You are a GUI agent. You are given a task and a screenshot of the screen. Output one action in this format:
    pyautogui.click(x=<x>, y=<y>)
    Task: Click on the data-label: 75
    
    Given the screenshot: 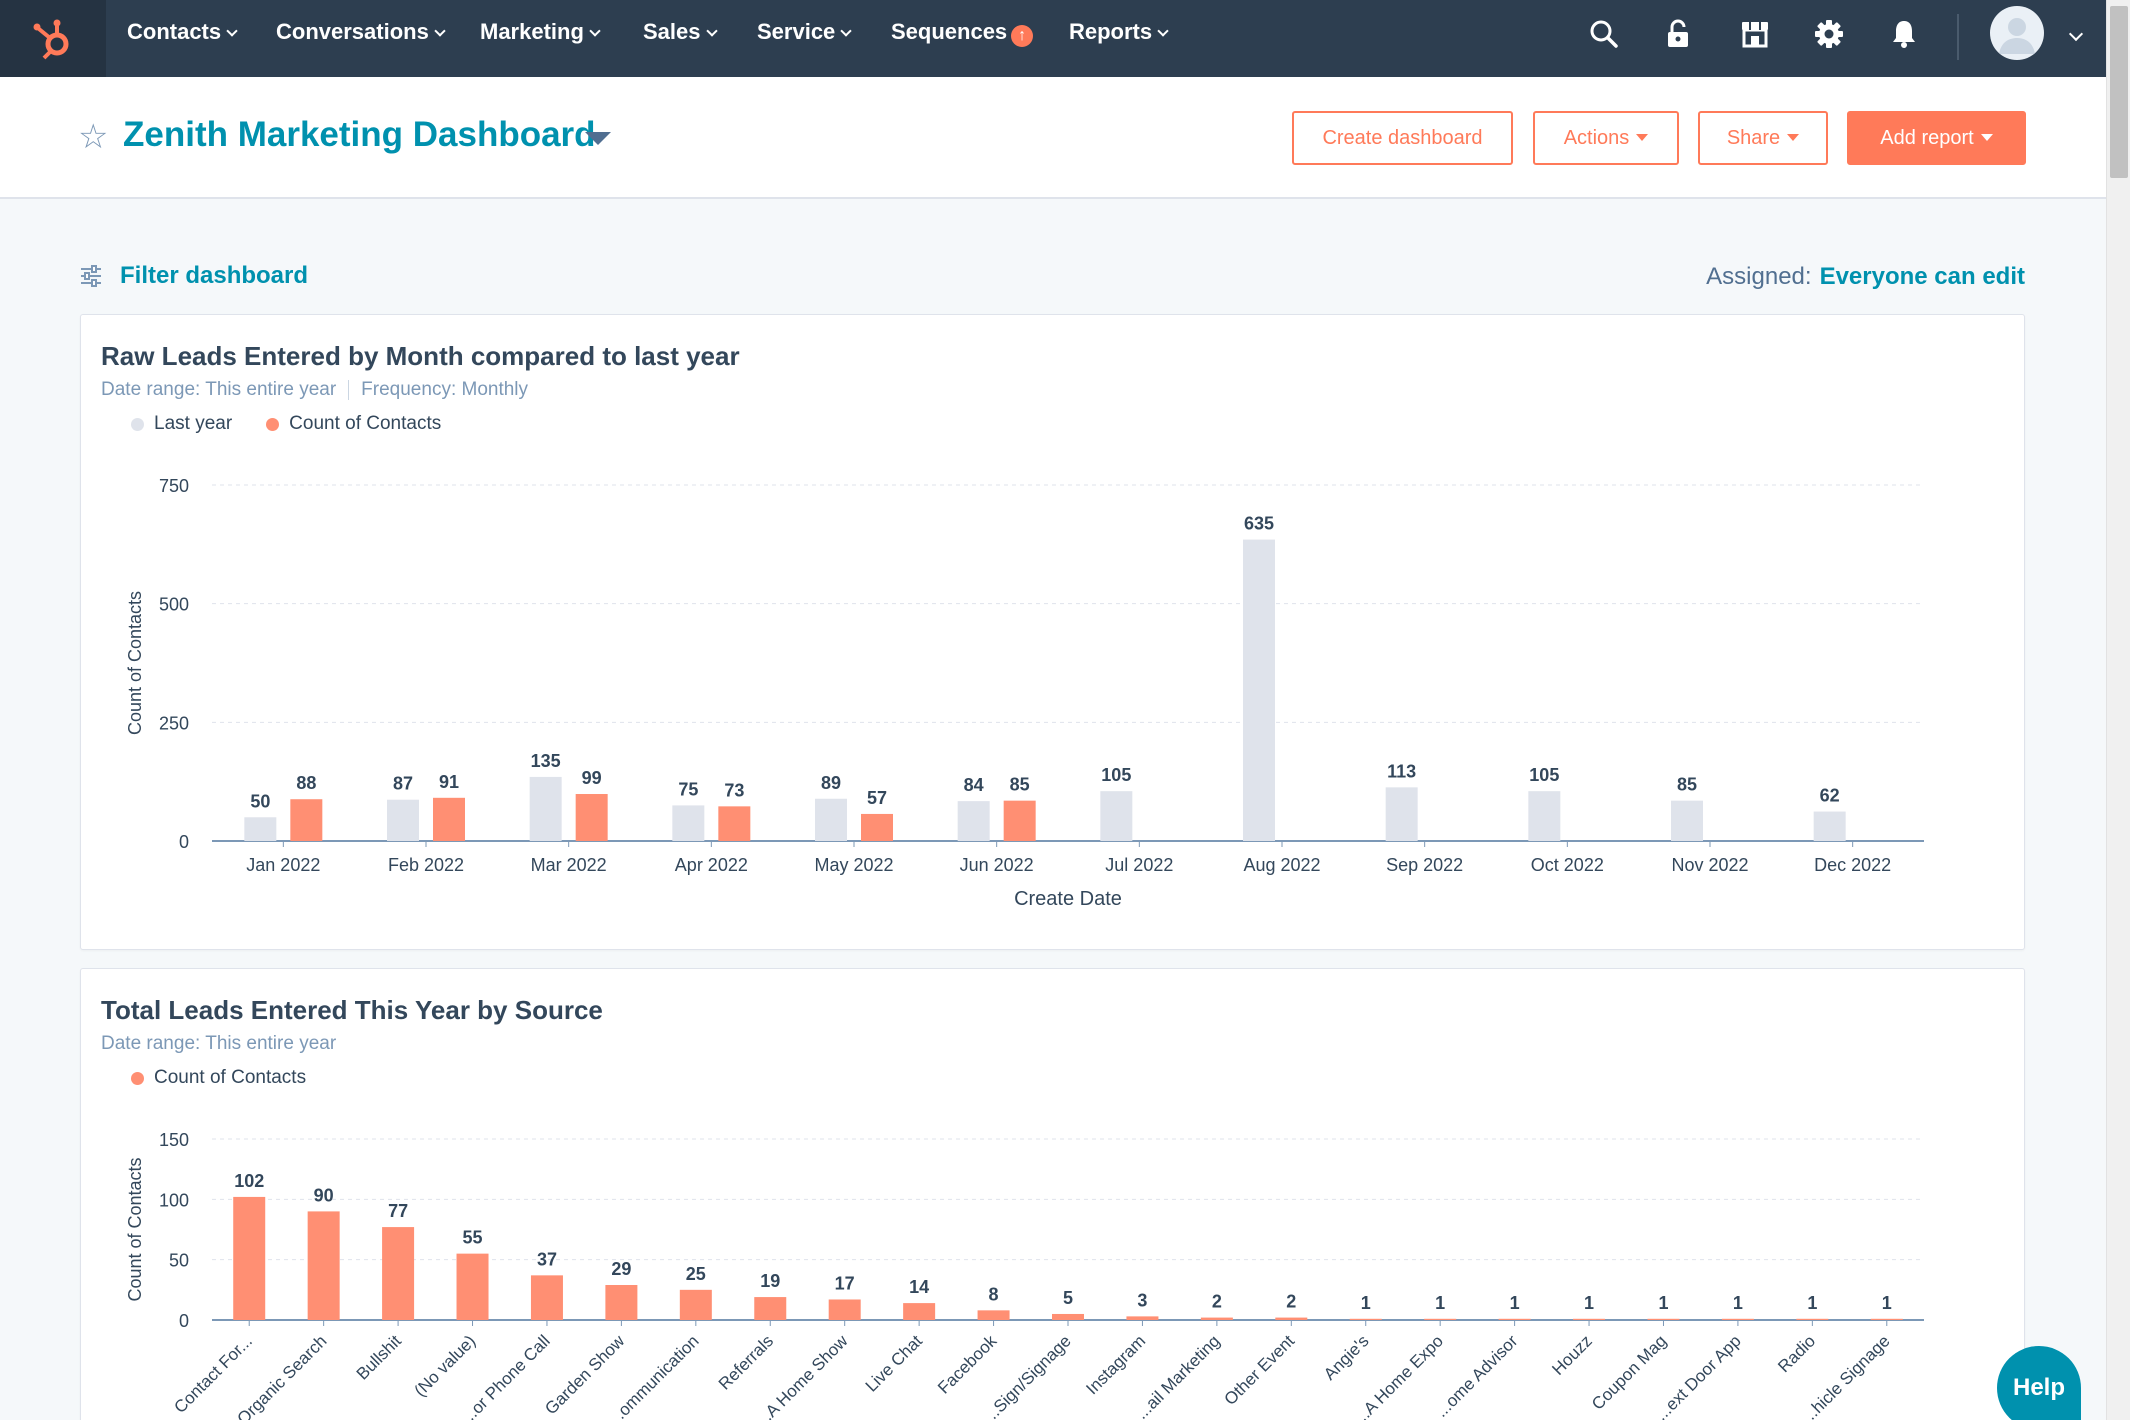 What is the action you would take?
    pyautogui.click(x=688, y=789)
    